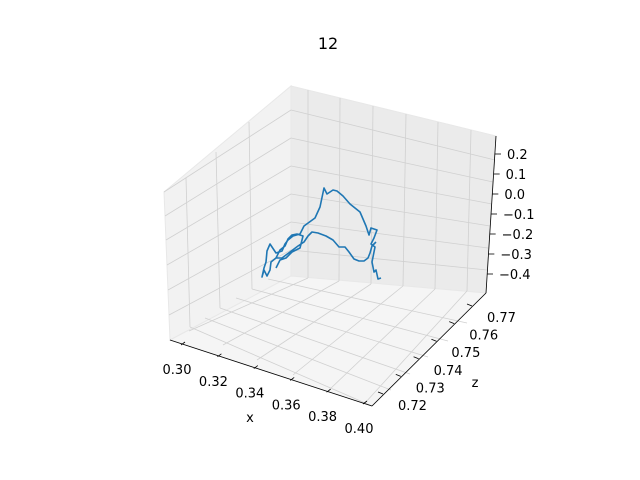 This screenshot has height=480, width=640. What do you see at coordinates (412, 406) in the screenshot?
I see `z-tick-label: 0.72` at bounding box center [412, 406].